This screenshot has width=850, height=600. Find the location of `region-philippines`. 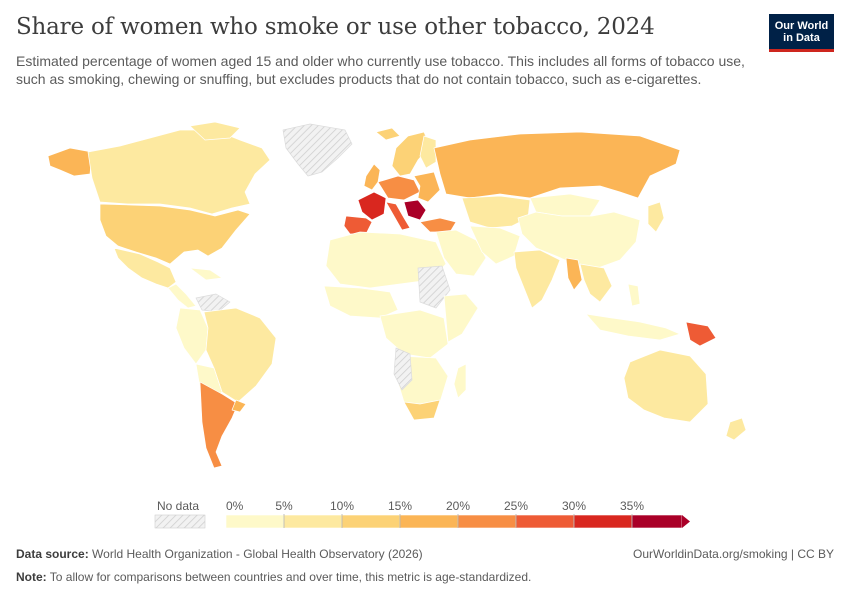

region-philippines is located at coordinates (634, 295).